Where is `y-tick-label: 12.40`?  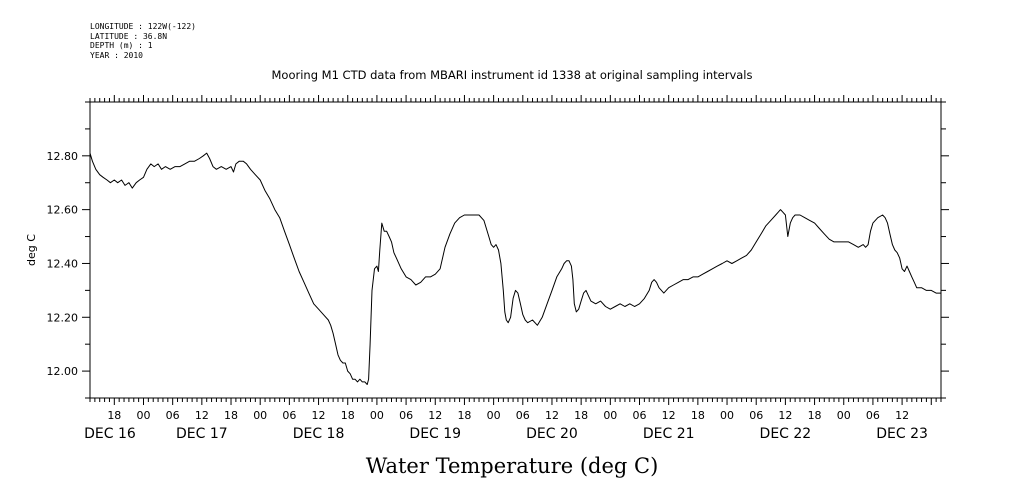
y-tick-label: 12.40 is located at coordinates (63, 263).